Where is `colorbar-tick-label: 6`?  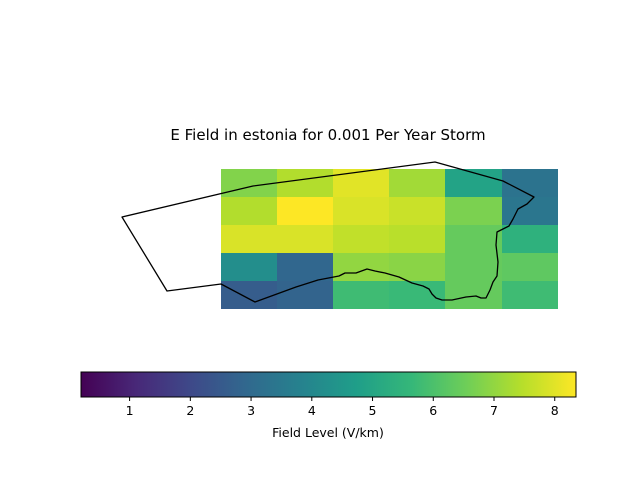
colorbar-tick-label: 6 is located at coordinates (433, 410).